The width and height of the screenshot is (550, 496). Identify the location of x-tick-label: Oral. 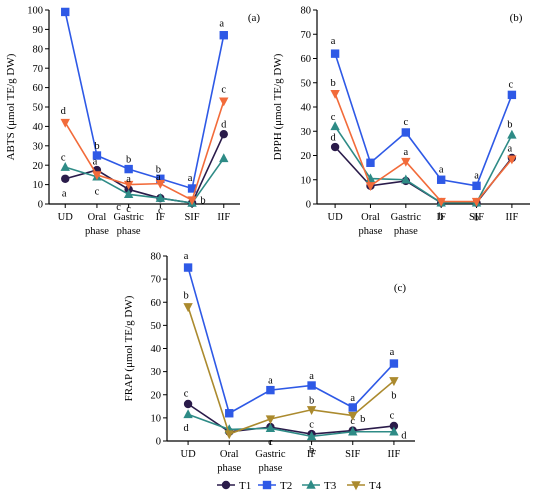
(229, 454).